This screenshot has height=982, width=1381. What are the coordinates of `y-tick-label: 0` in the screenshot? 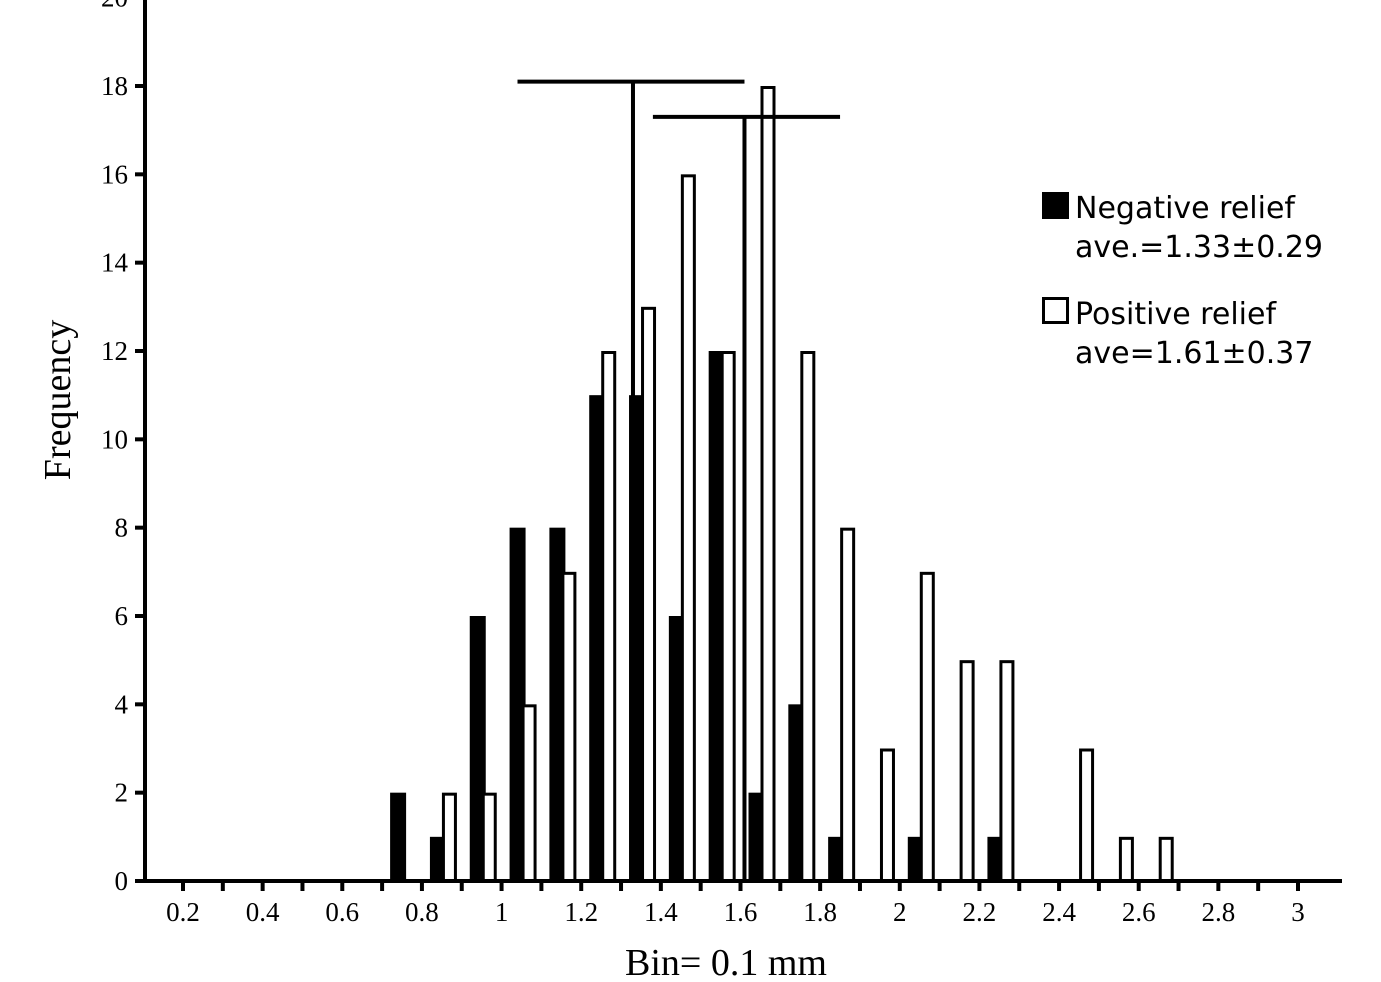 It's located at (122, 881).